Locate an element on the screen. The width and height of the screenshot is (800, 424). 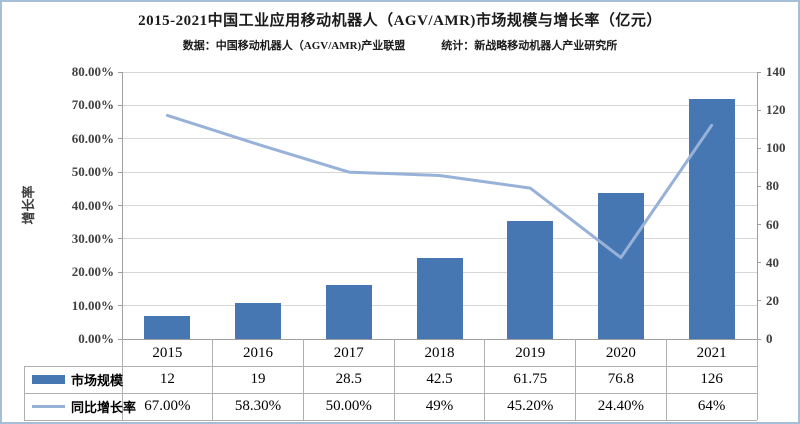
left-axis-tick-label: 30.00% is located at coordinates (92, 238).